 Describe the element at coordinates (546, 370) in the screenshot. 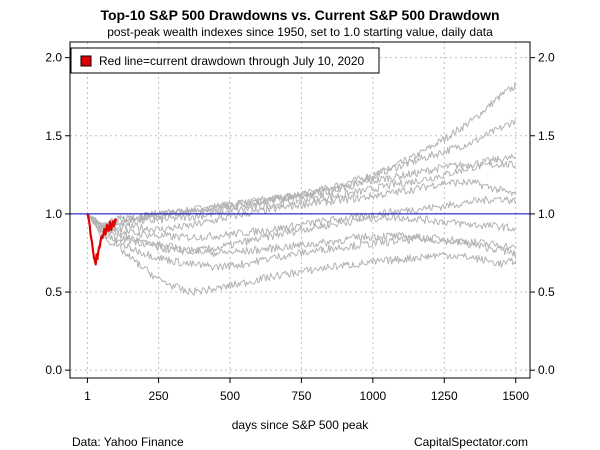

I see `y-tick-label-right: 0.0` at that location.